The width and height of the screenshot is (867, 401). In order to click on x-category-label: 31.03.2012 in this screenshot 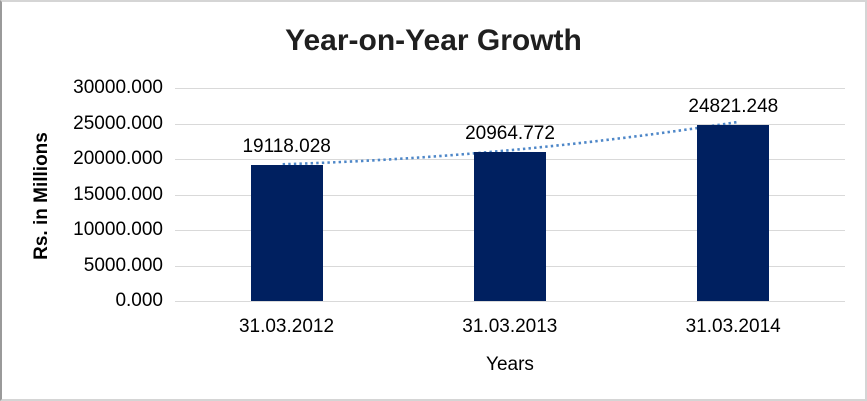, I will do `click(286, 326)`.